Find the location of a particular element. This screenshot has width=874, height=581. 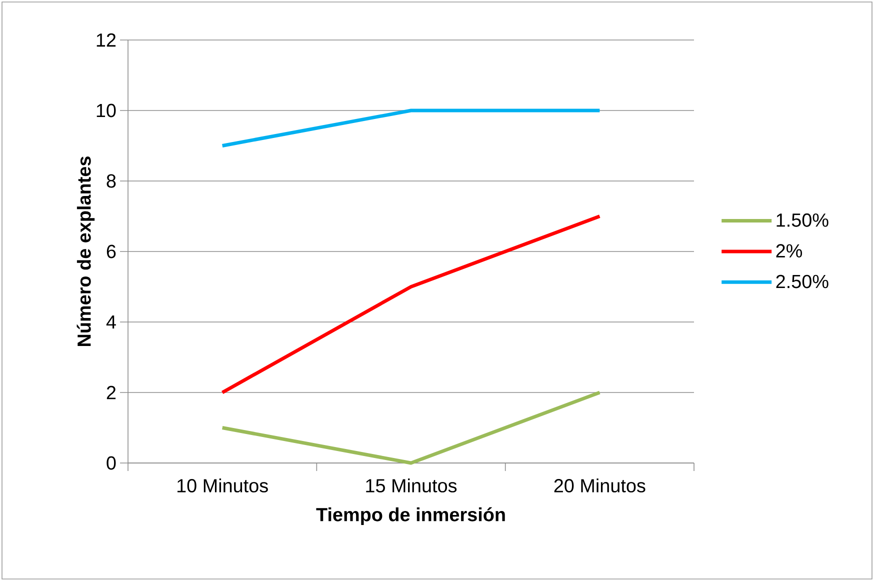

legend-label: 2.50% is located at coordinates (802, 281).